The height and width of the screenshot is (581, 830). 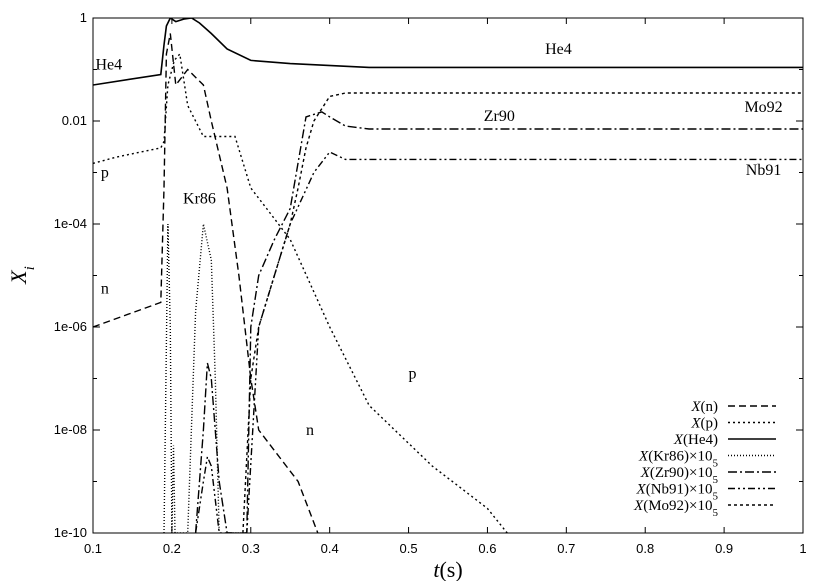 I want to click on annotation-label: Nb91, so click(x=764, y=170).